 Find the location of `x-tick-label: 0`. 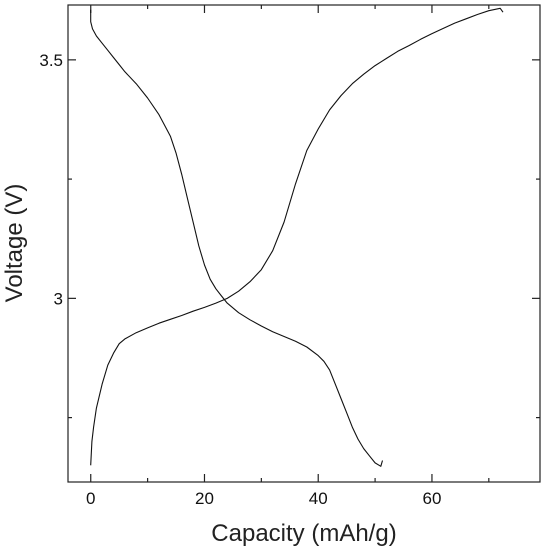

x-tick-label: 0 is located at coordinates (90, 498).